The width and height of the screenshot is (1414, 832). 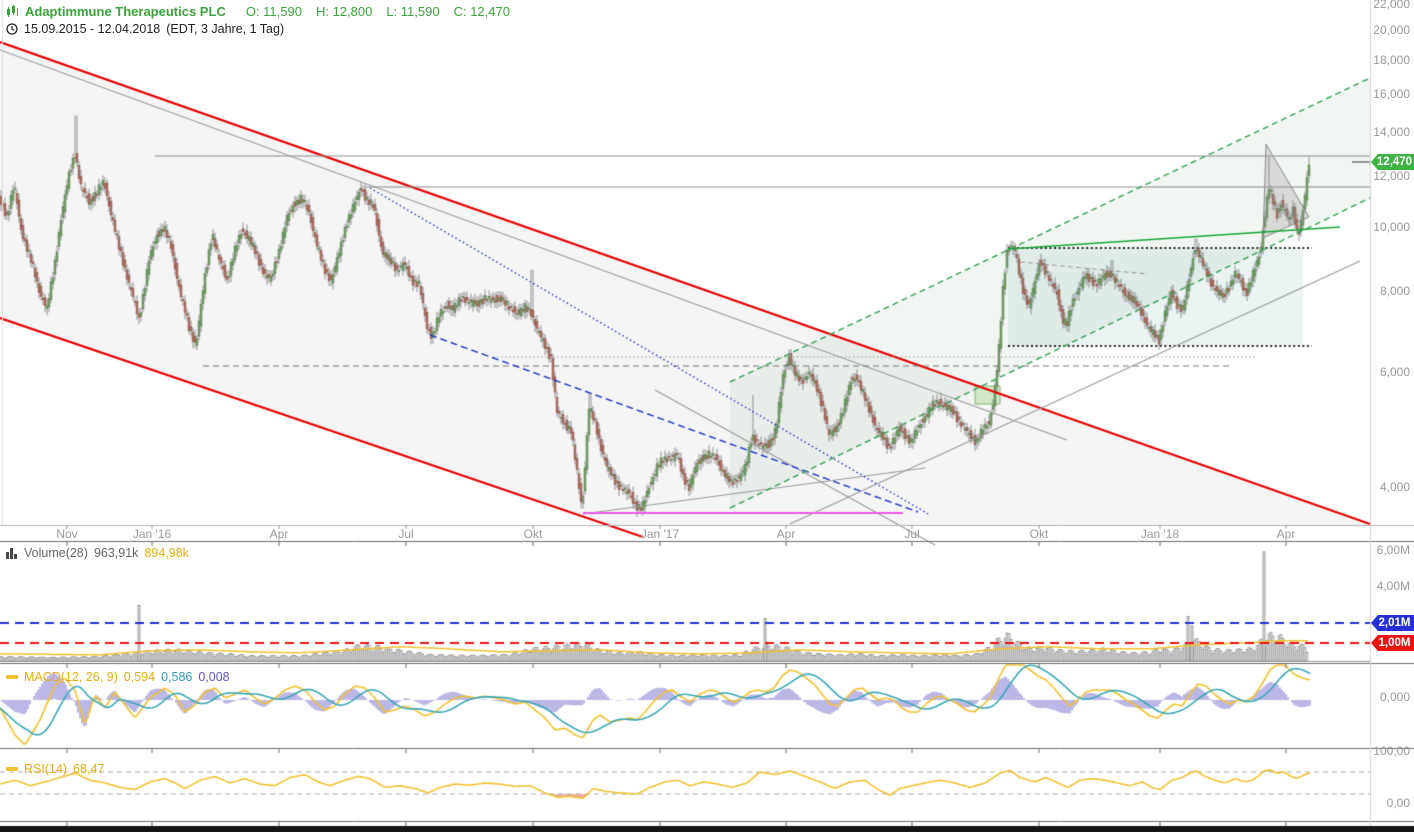 I want to click on volume-legend-name: Volume(28), so click(x=56, y=553).